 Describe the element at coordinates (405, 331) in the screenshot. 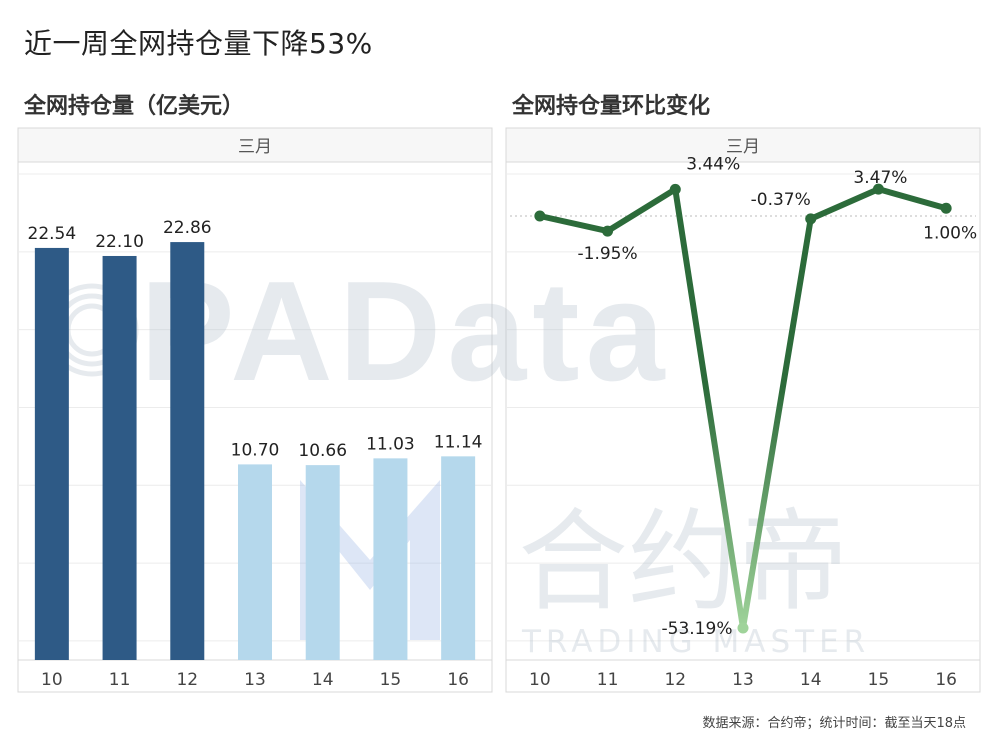

I see `watermark-brand: PAData` at that location.